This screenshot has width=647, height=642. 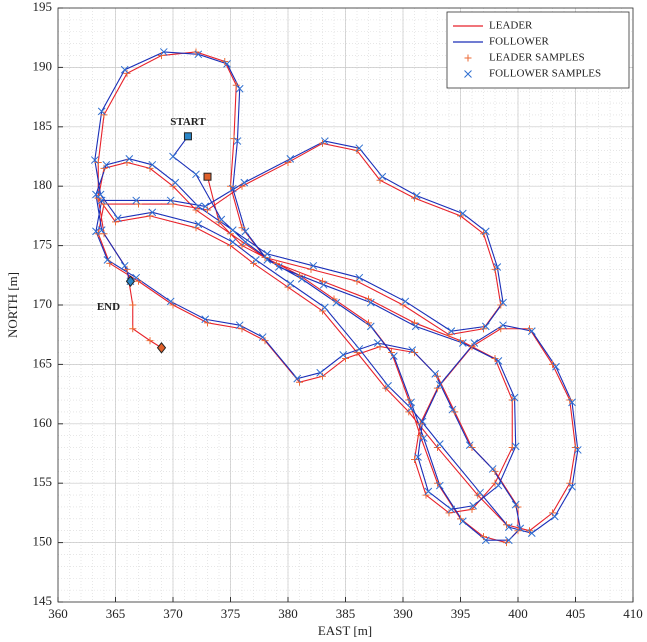 What do you see at coordinates (43, 125) in the screenshot?
I see `y-tick-label: 185` at bounding box center [43, 125].